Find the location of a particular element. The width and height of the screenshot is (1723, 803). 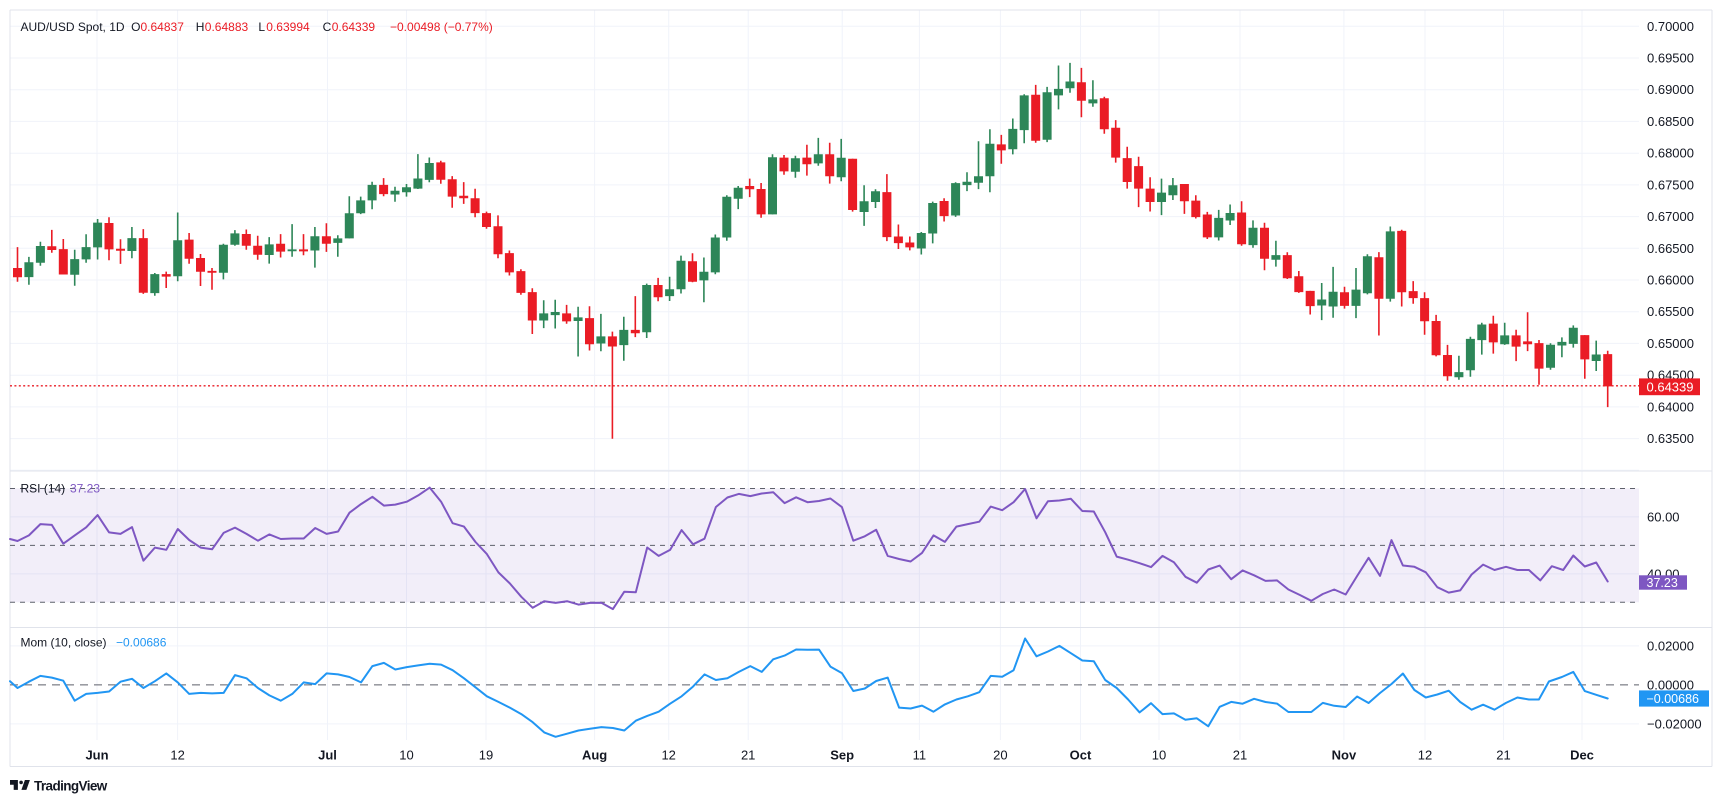

svg-text: 0.67000 is located at coordinates (1670, 216).